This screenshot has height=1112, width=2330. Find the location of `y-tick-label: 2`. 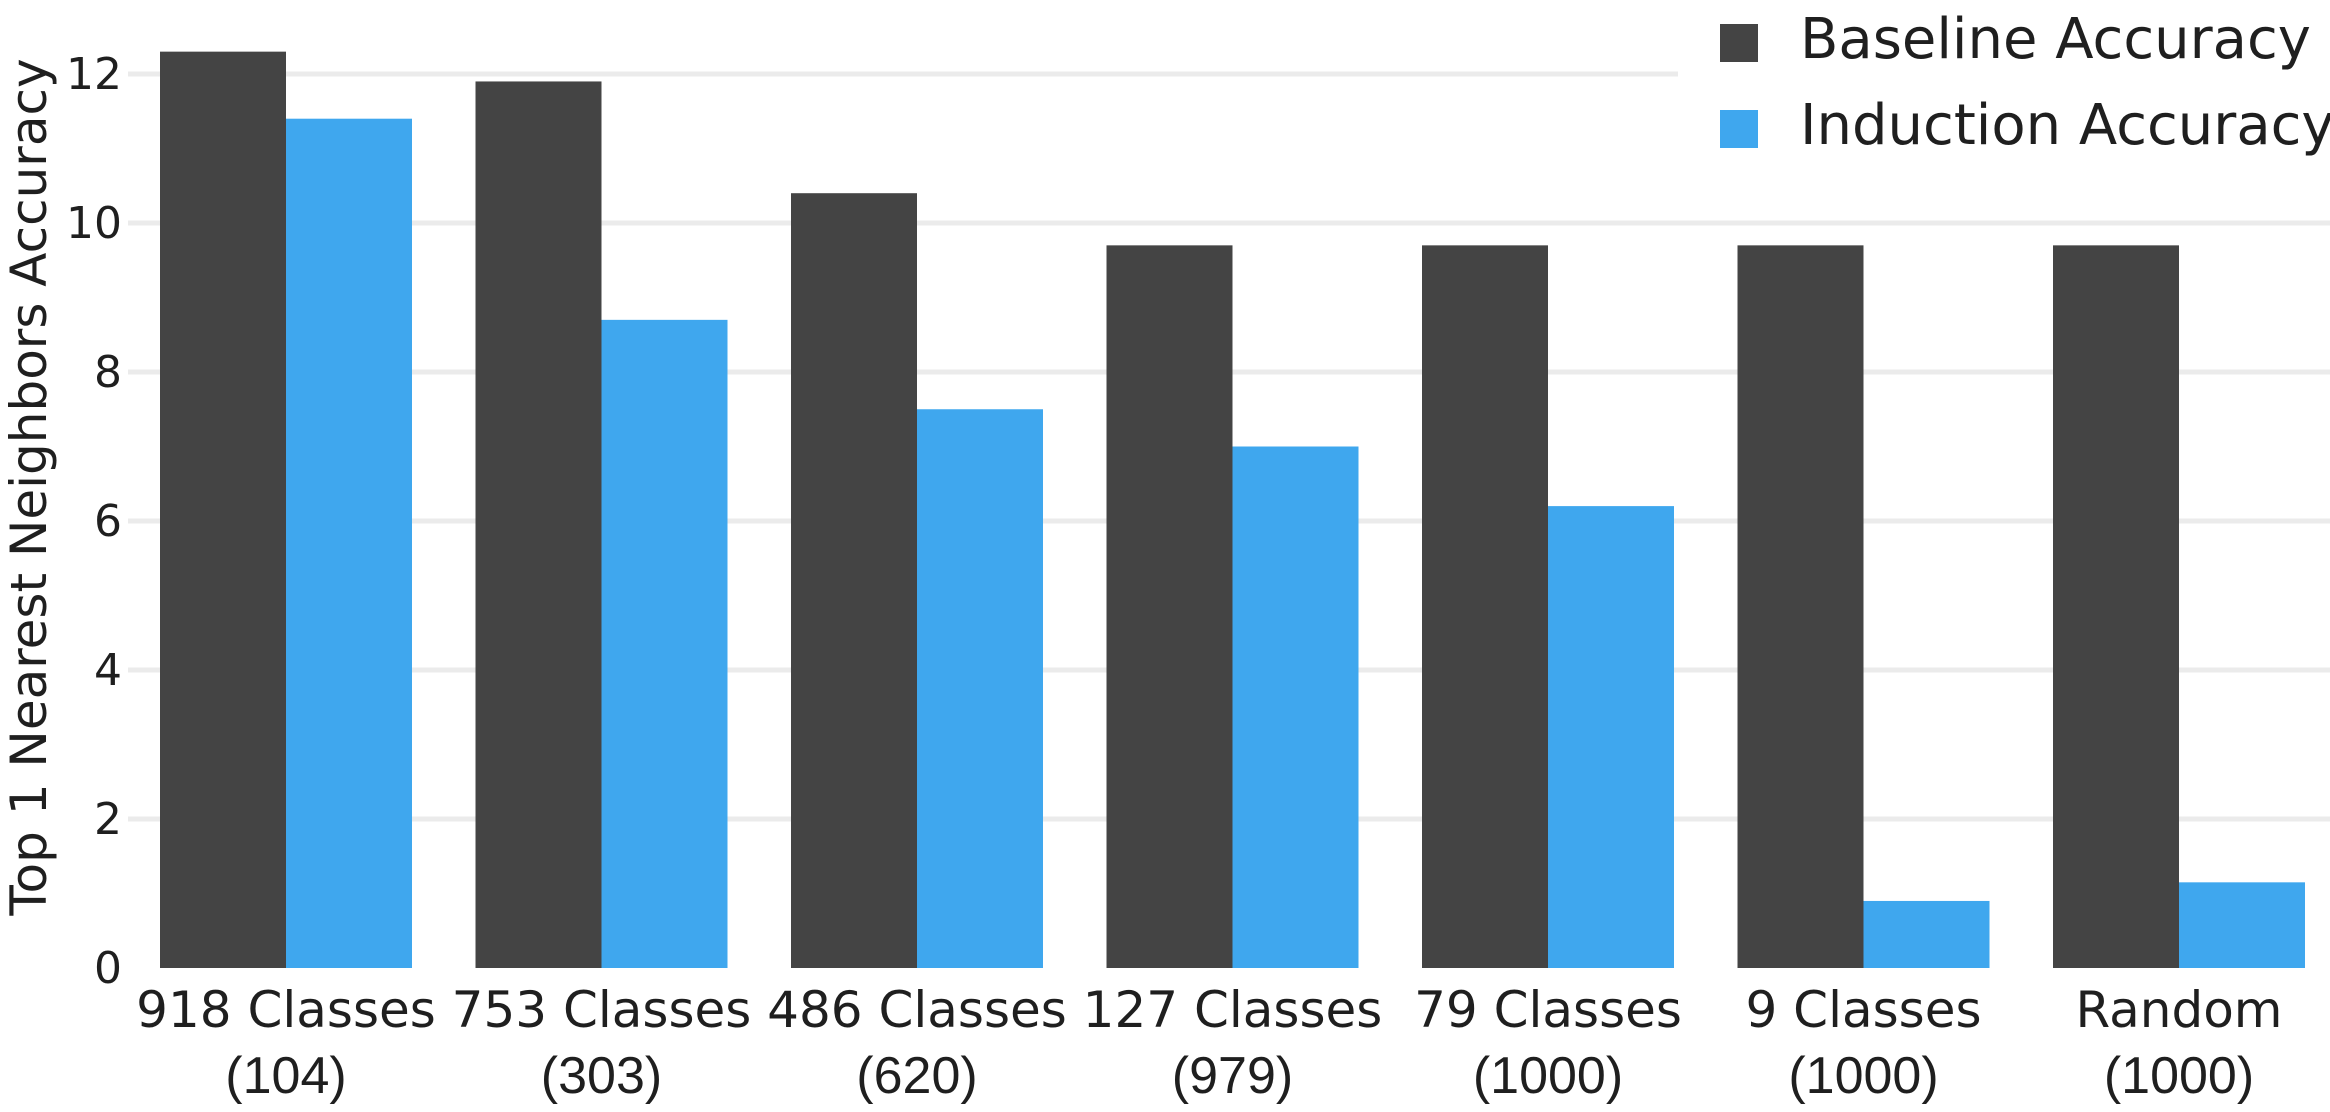

y-tick-label: 2 is located at coordinates (108, 819).